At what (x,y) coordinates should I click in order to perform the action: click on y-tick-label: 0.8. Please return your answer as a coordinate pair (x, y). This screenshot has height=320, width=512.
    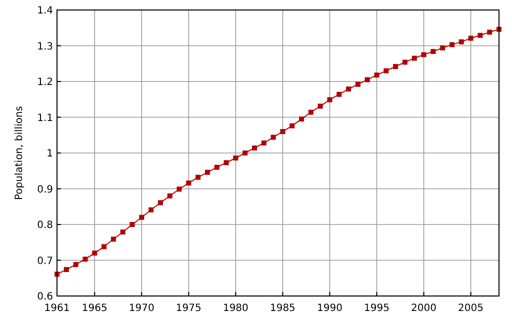
    Looking at the image, I should click on (45, 225).